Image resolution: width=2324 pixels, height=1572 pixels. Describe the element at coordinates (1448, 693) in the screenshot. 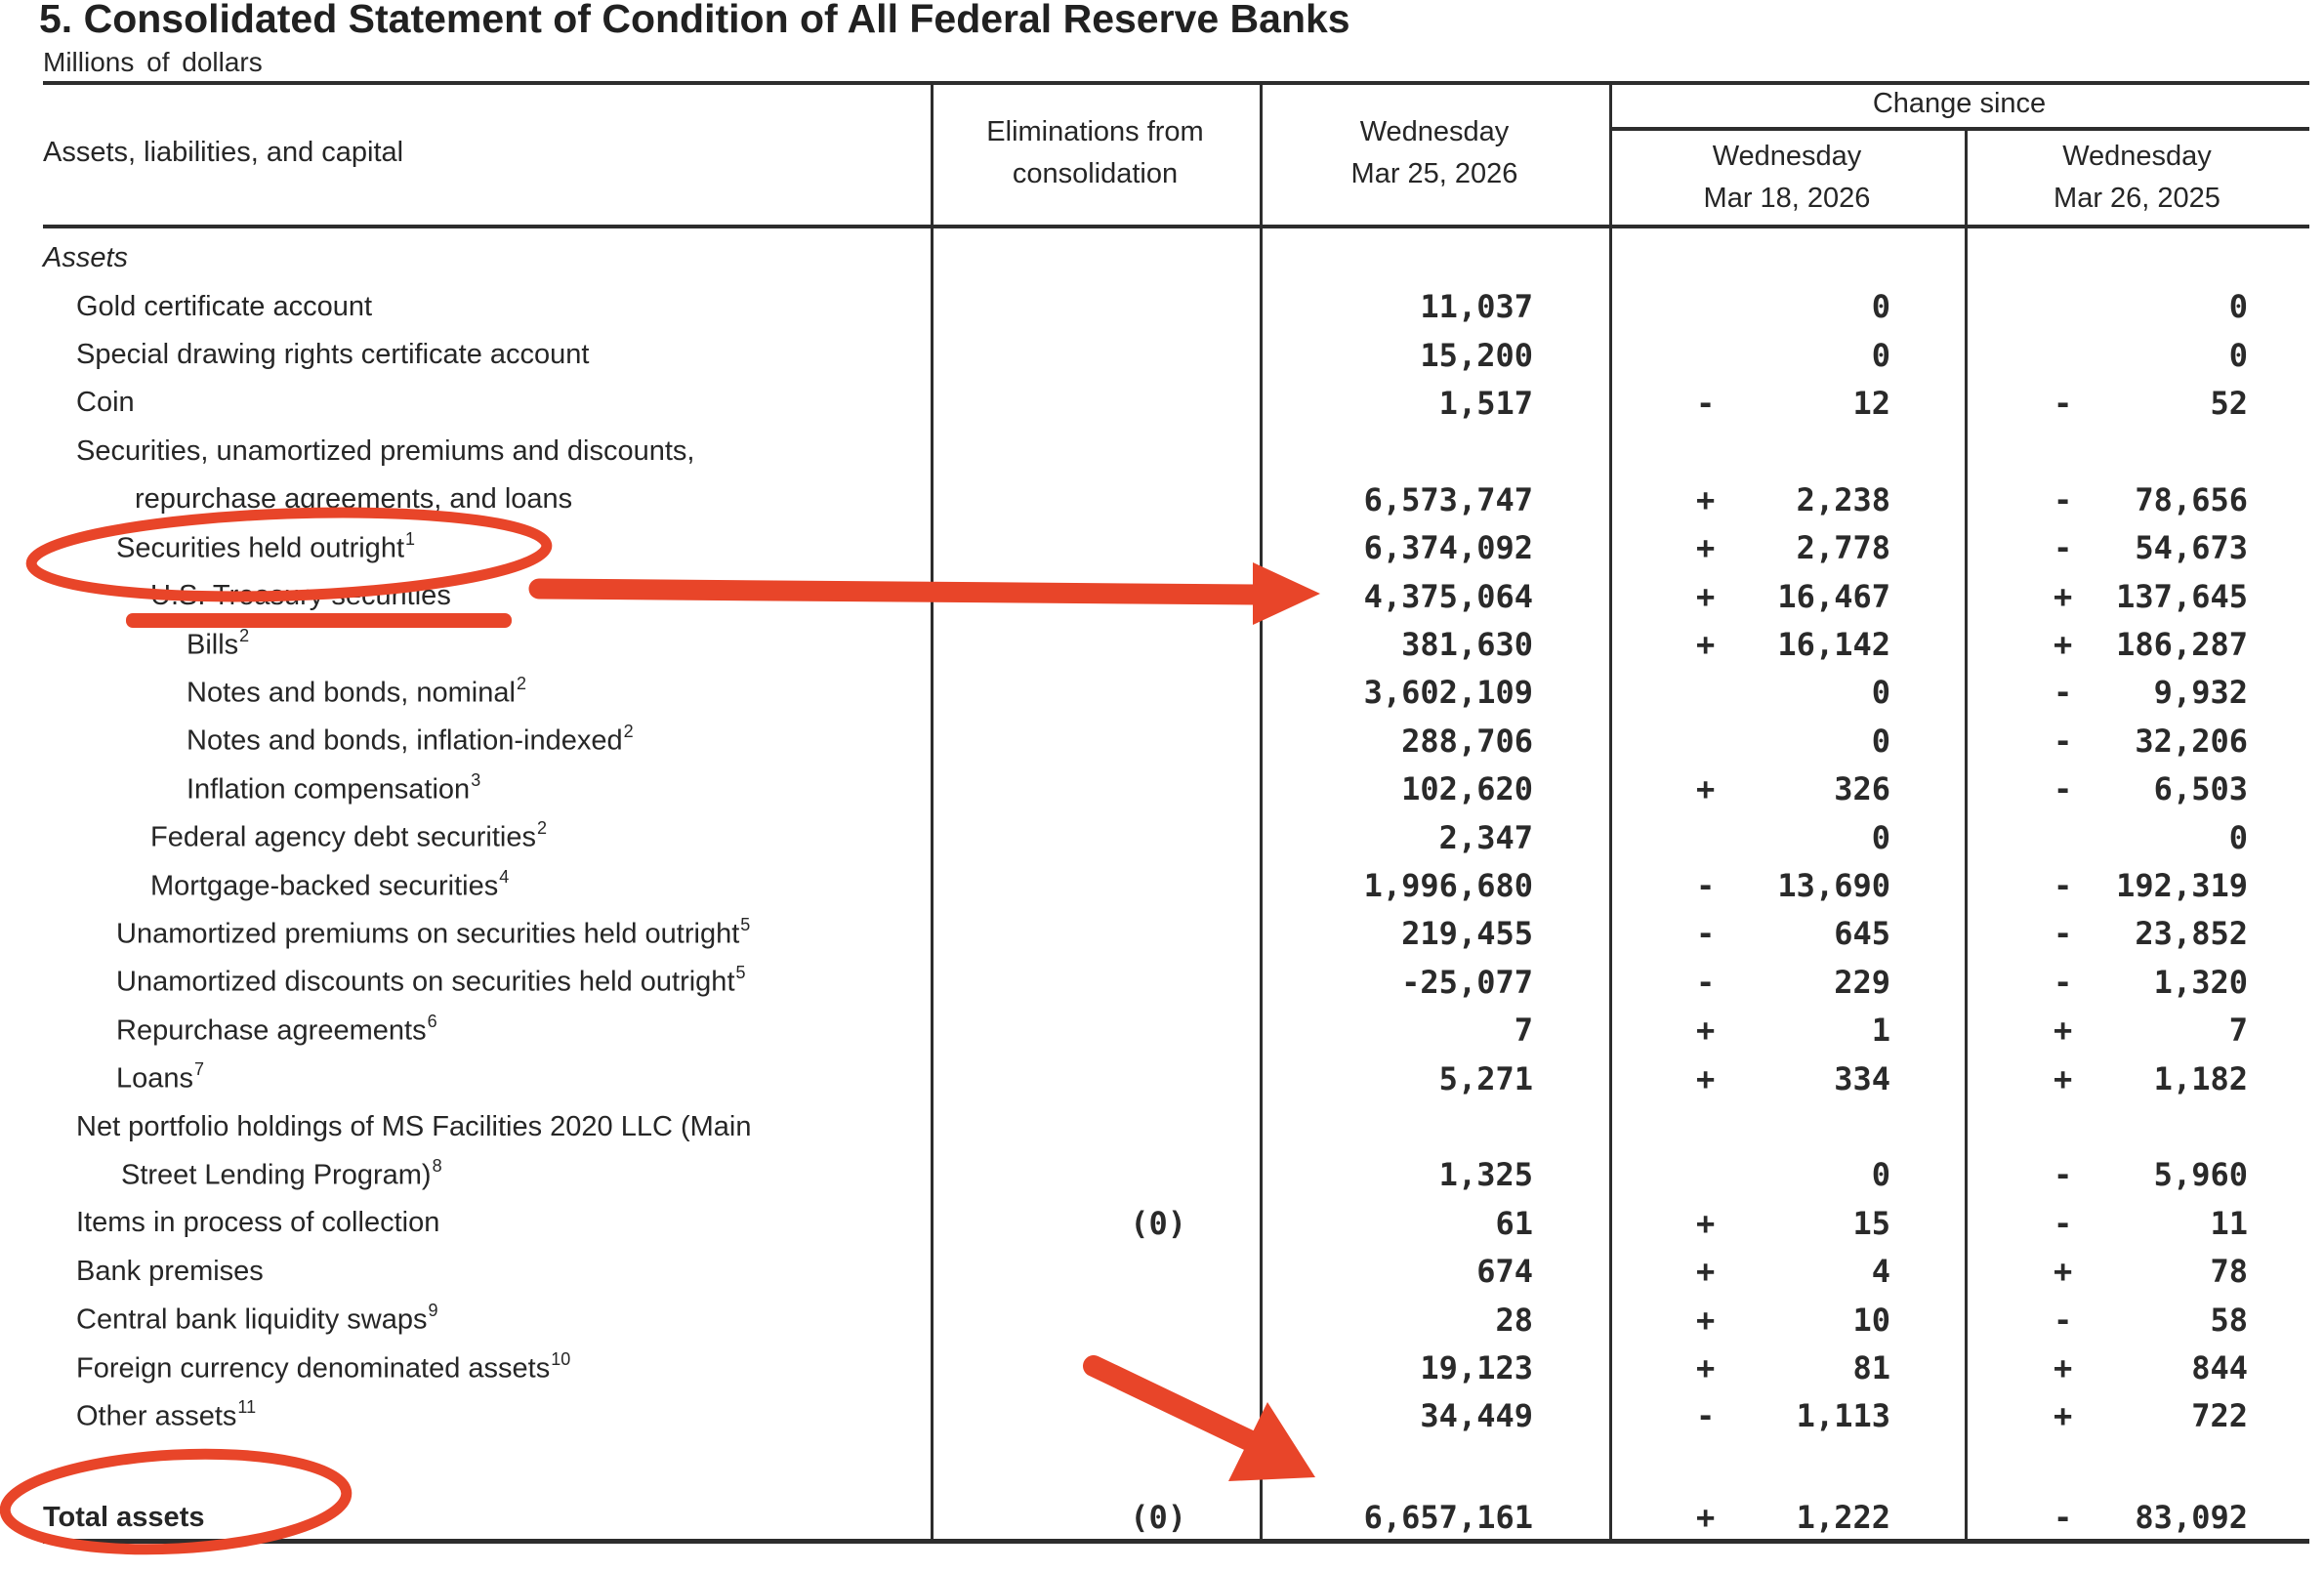

I see `cell-current-week-value: 3,602,109` at that location.